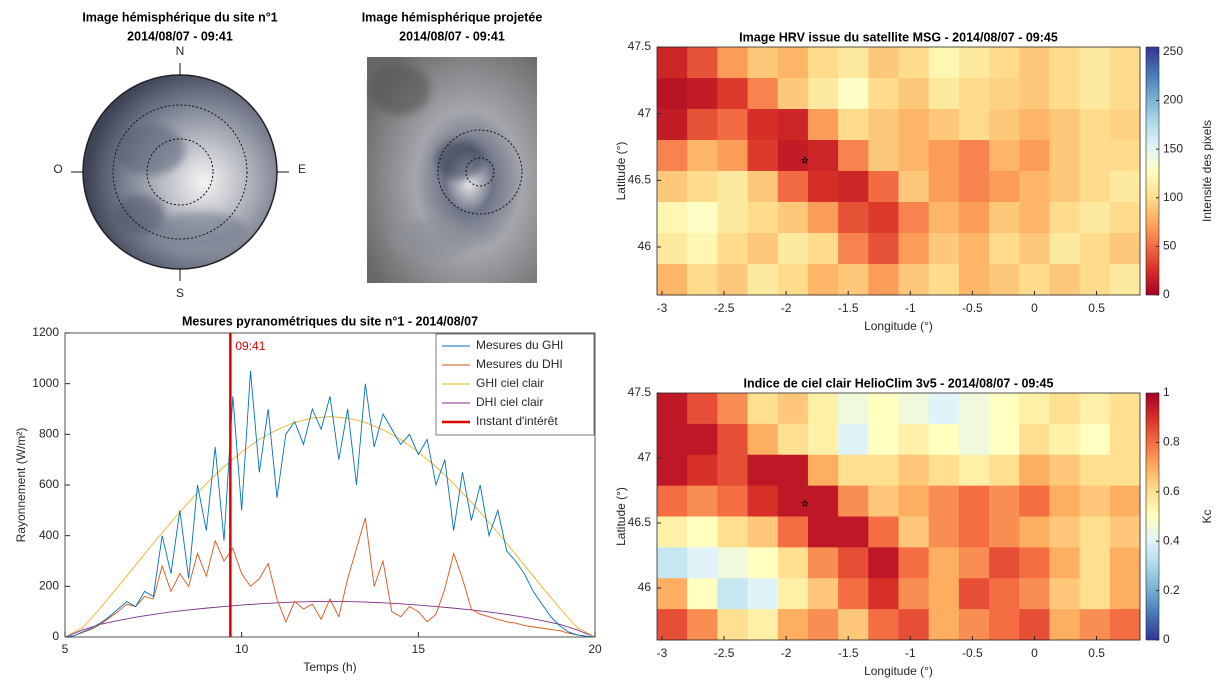  I want to click on x-axis-label: Temps (h), so click(329, 667).